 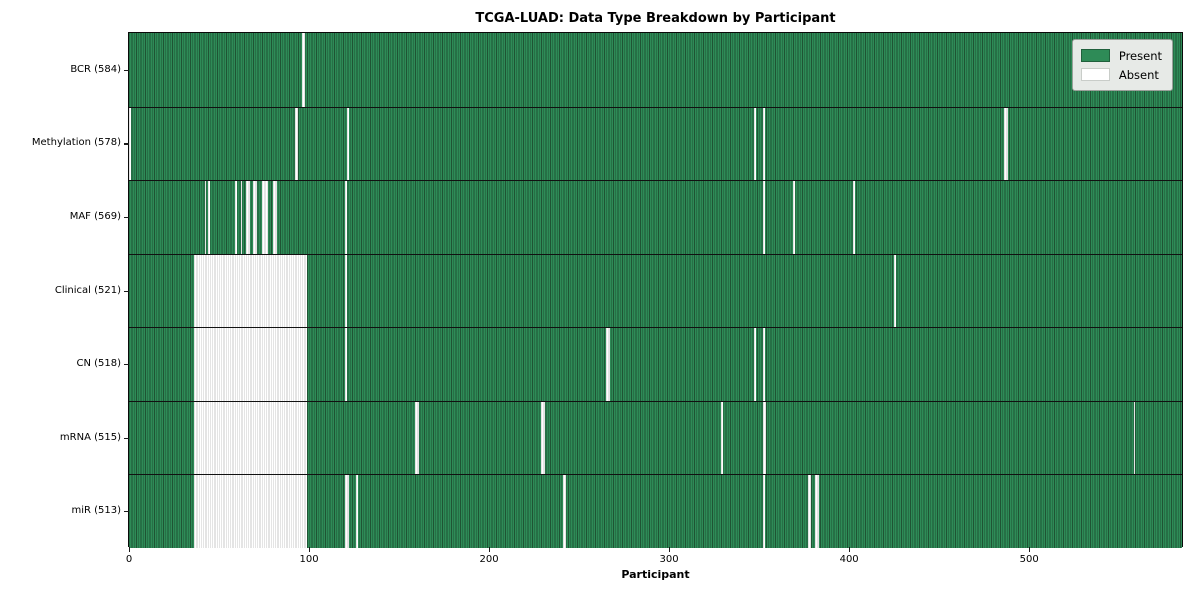 I want to click on xtick-label-300: 300, so click(x=669, y=559).